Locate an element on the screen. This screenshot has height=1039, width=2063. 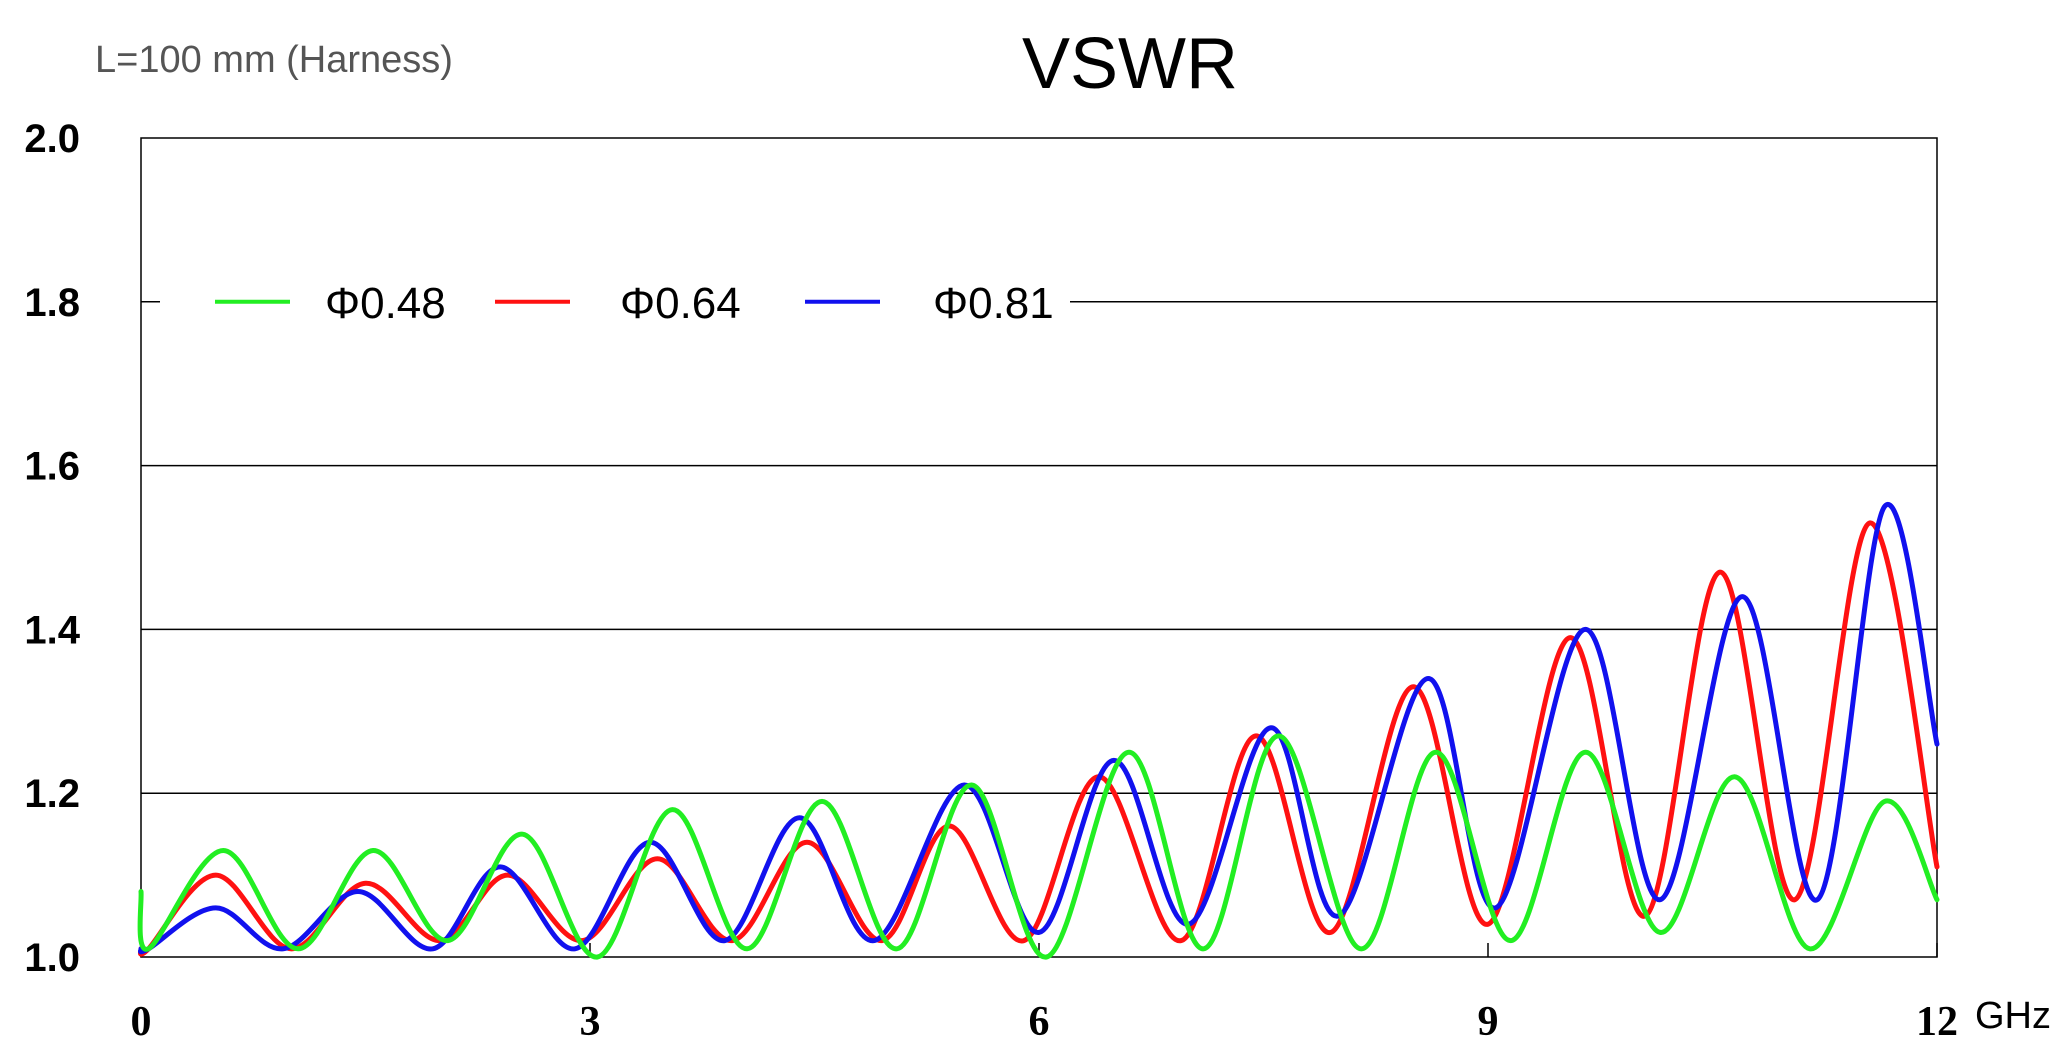
legend-background is located at coordinates (615, 301).